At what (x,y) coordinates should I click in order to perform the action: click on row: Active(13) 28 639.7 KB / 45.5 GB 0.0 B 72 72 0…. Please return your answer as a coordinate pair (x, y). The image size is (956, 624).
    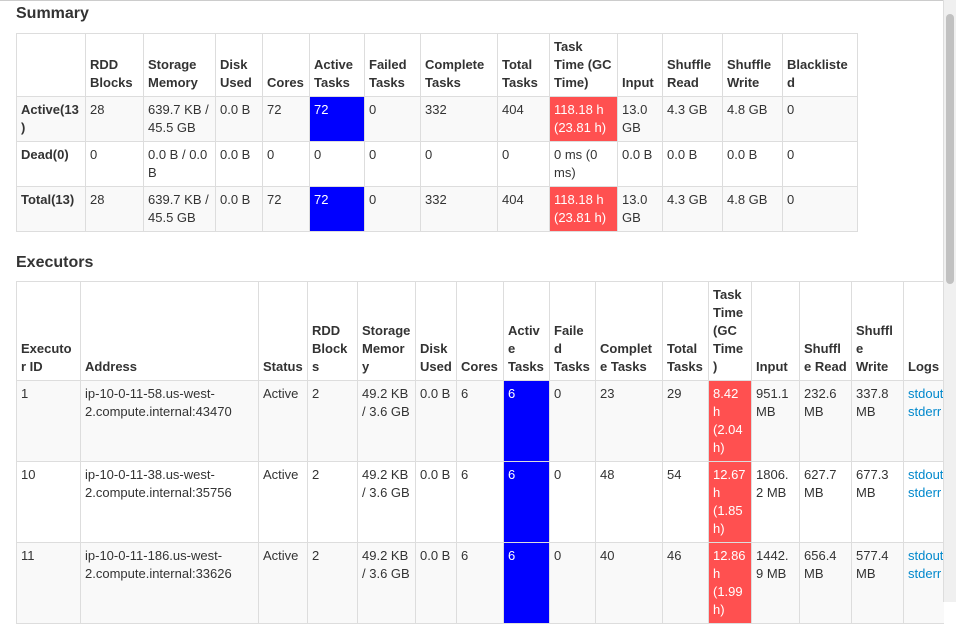
    Looking at the image, I should click on (437, 119).